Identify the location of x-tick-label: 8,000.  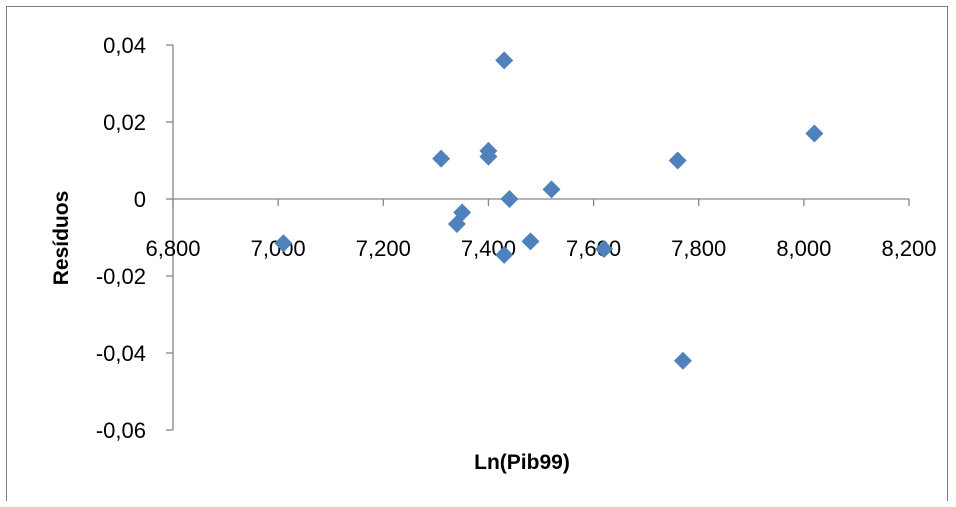
(803, 248).